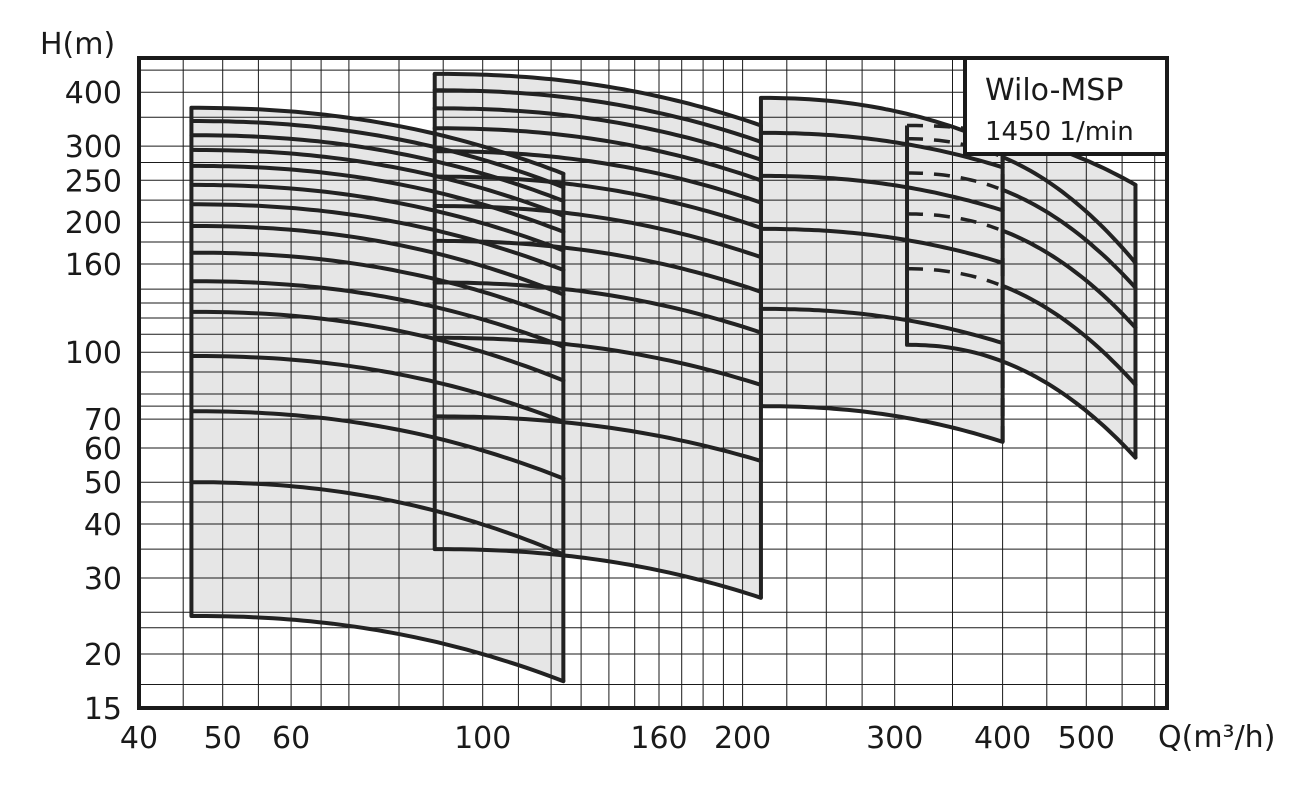  I want to click on y-axis-label: H(m), so click(77, 44).